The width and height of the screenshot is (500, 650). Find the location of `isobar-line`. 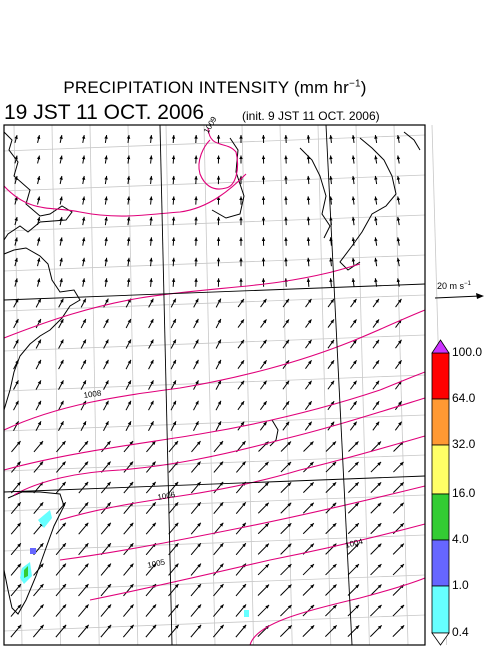

isobar-line is located at coordinates (337, 611).